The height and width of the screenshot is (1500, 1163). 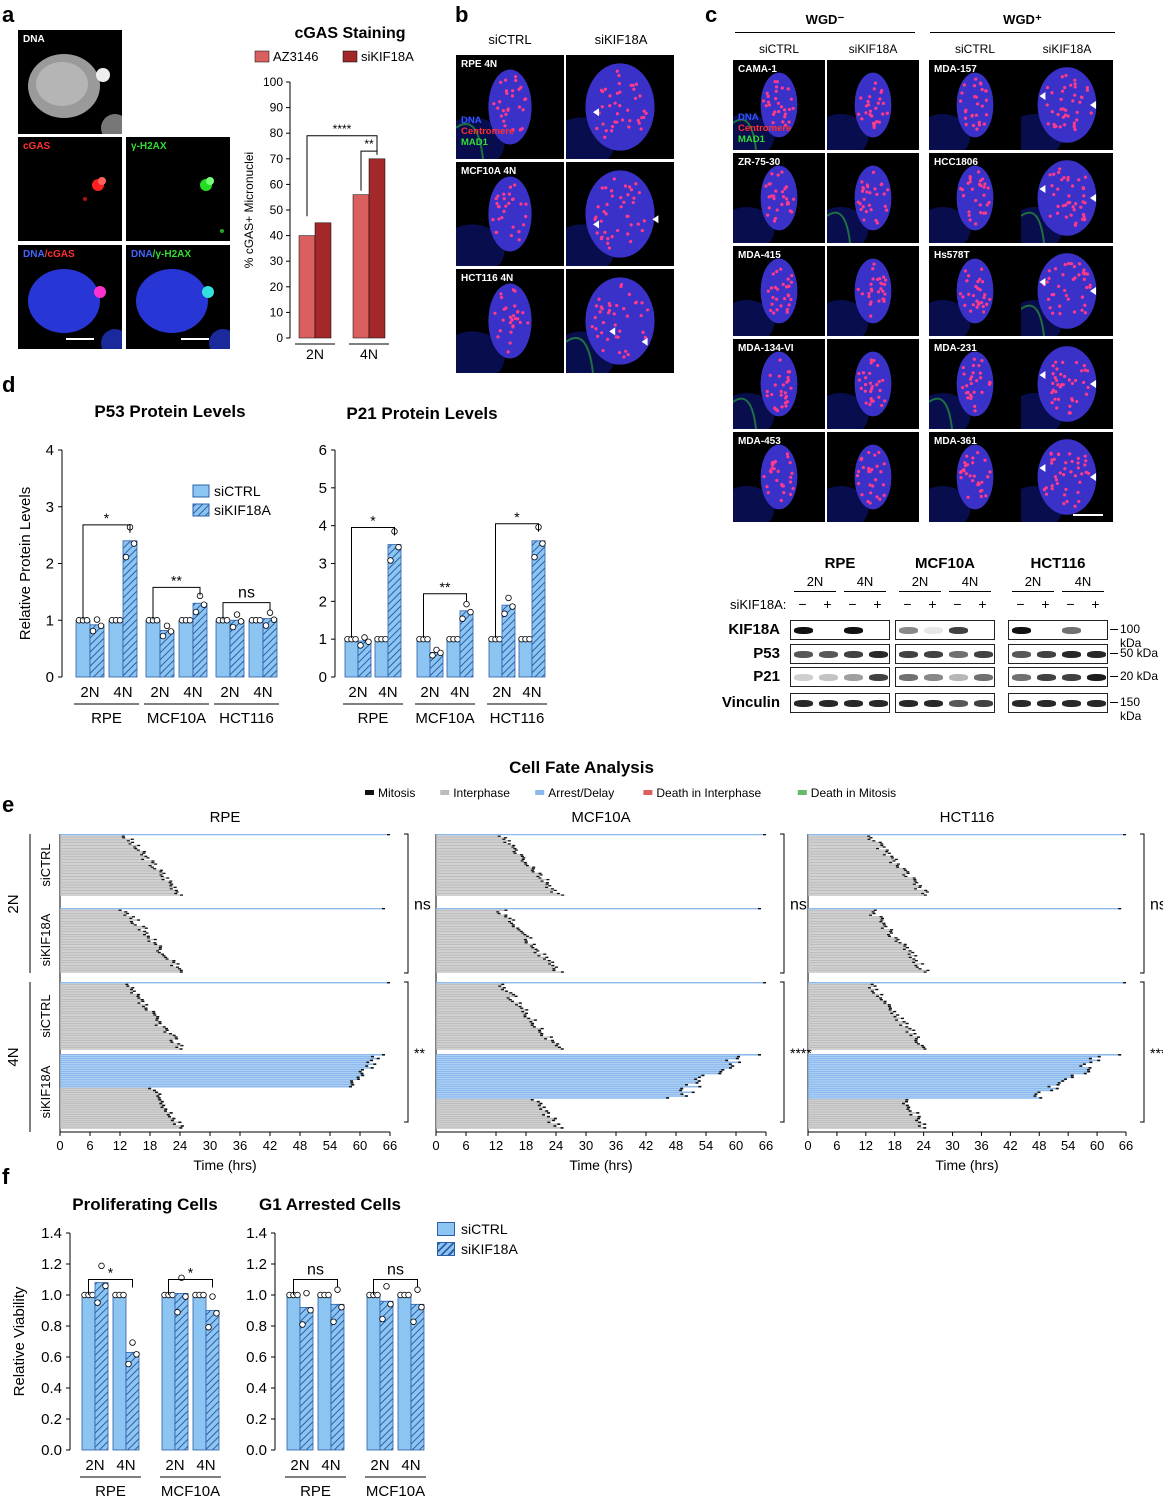 What do you see at coordinates (1039, 1145) in the screenshot?
I see `x-tick-label: 48` at bounding box center [1039, 1145].